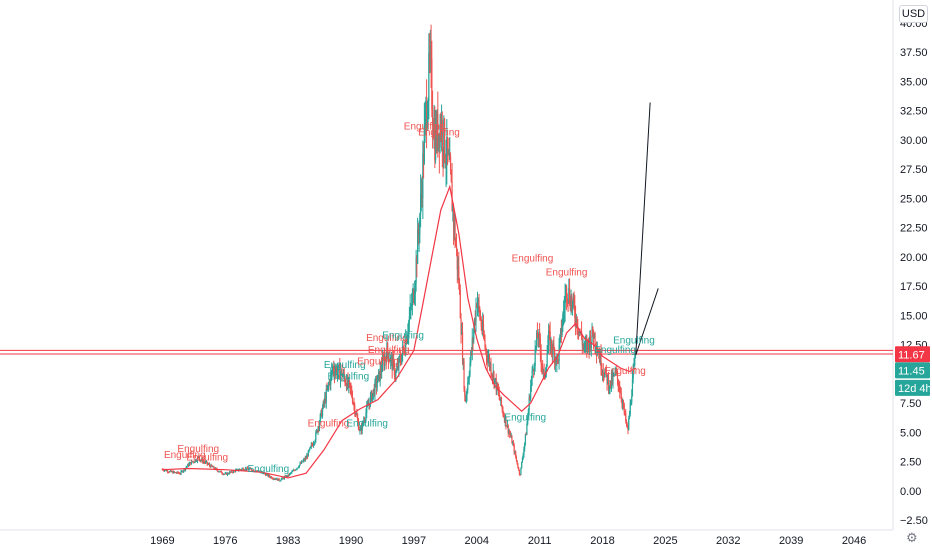  What do you see at coordinates (914, 521) in the screenshot?
I see `price-tick-label: −2.50` at bounding box center [914, 521].